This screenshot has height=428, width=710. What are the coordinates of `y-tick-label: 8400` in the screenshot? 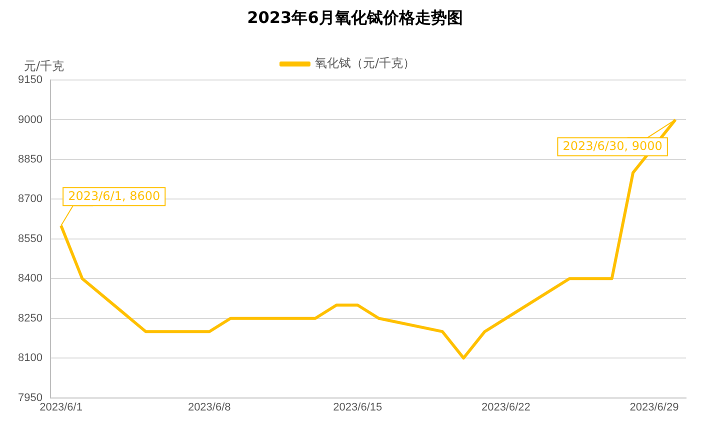 It's located at (30, 278).